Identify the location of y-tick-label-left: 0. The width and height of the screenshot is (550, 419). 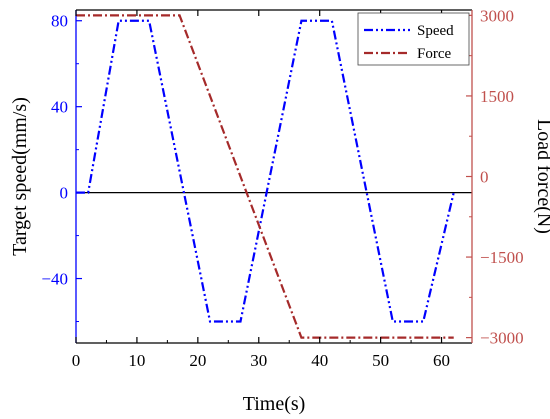
(64, 193).